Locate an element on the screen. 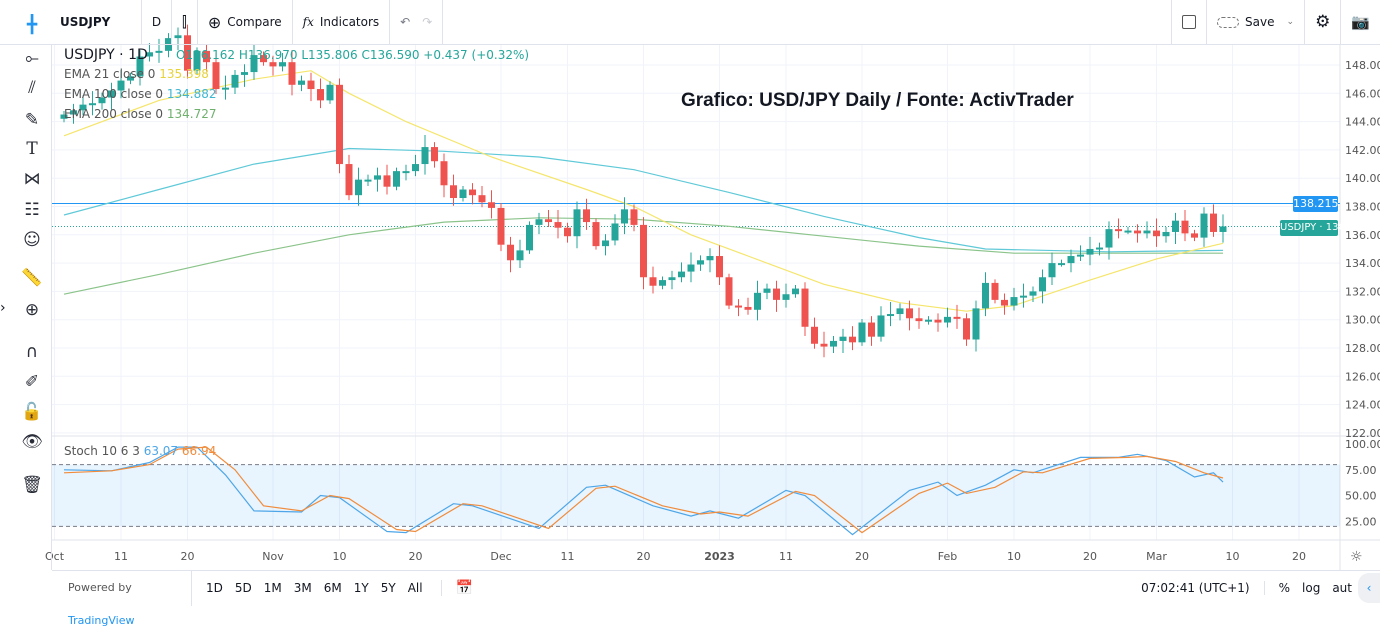 This screenshot has height=637, width=1380. date-range-icon: 📅 is located at coordinates (456, 588).